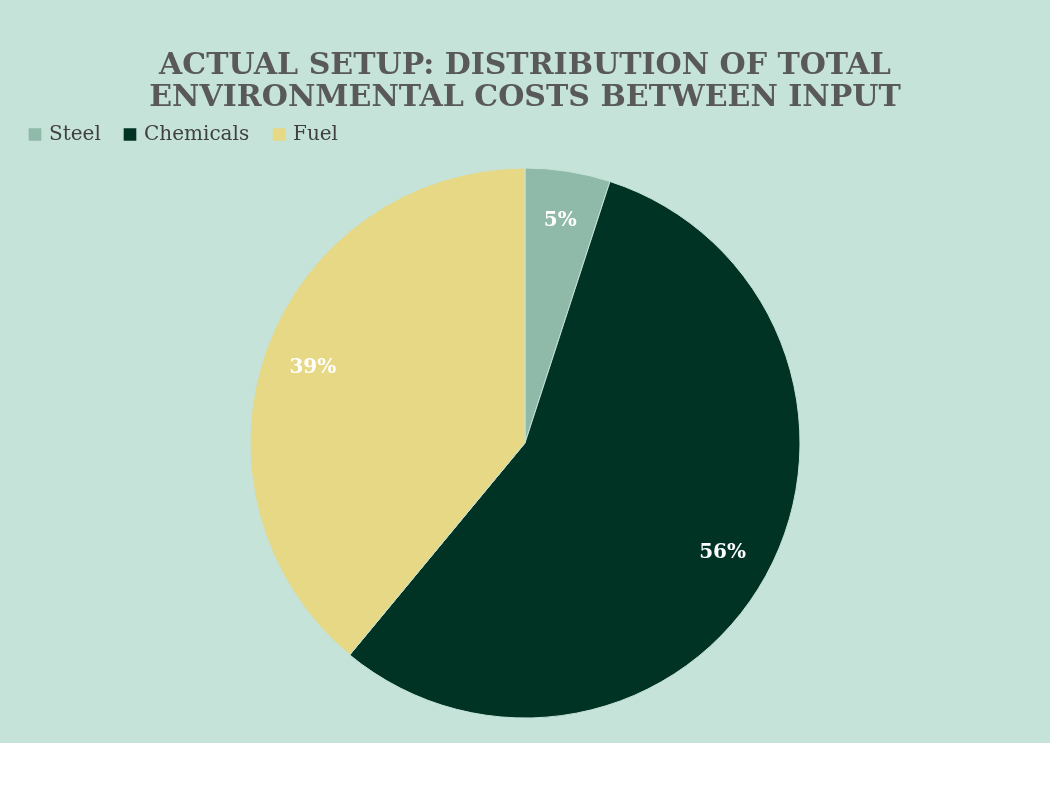 The width and height of the screenshot is (1051, 800). What do you see at coordinates (560, 219) in the screenshot?
I see `data-label: 5%` at bounding box center [560, 219].